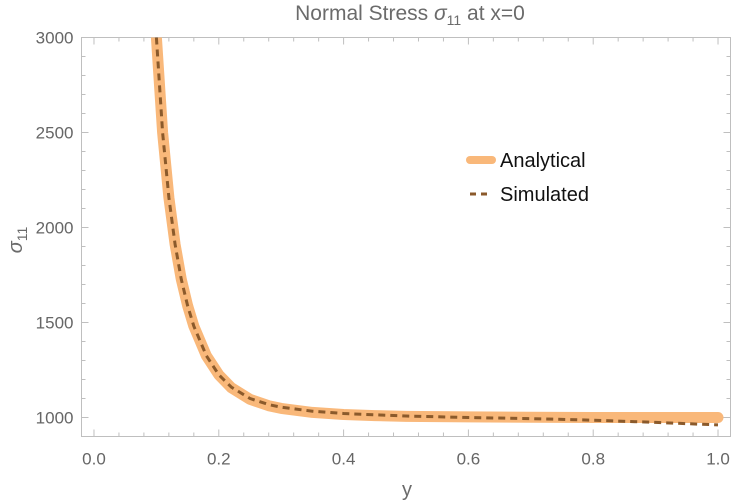 This screenshot has width=735, height=503. I want to click on chart-title-symbol: σ, so click(441, 13).